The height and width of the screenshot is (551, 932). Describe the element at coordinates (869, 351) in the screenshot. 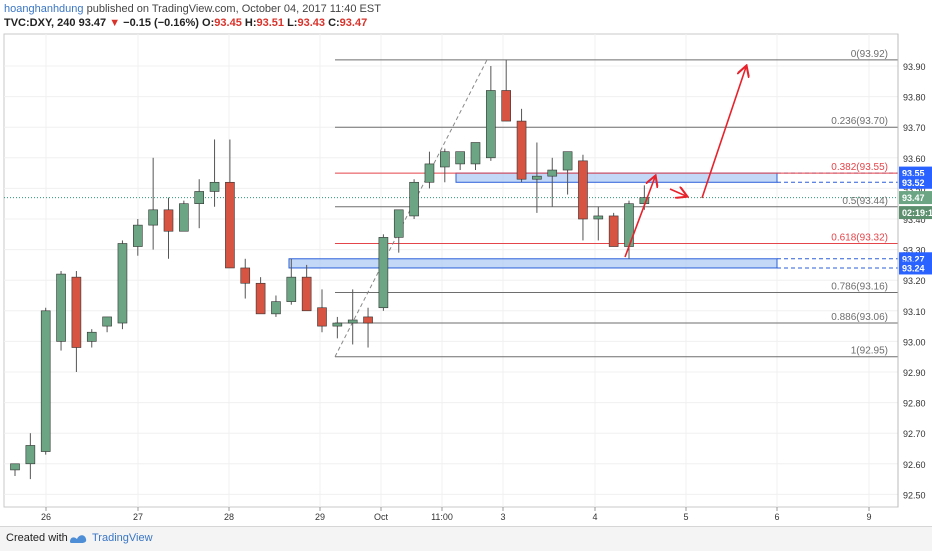

I see `fib-level-label: 1(92.95)` at that location.